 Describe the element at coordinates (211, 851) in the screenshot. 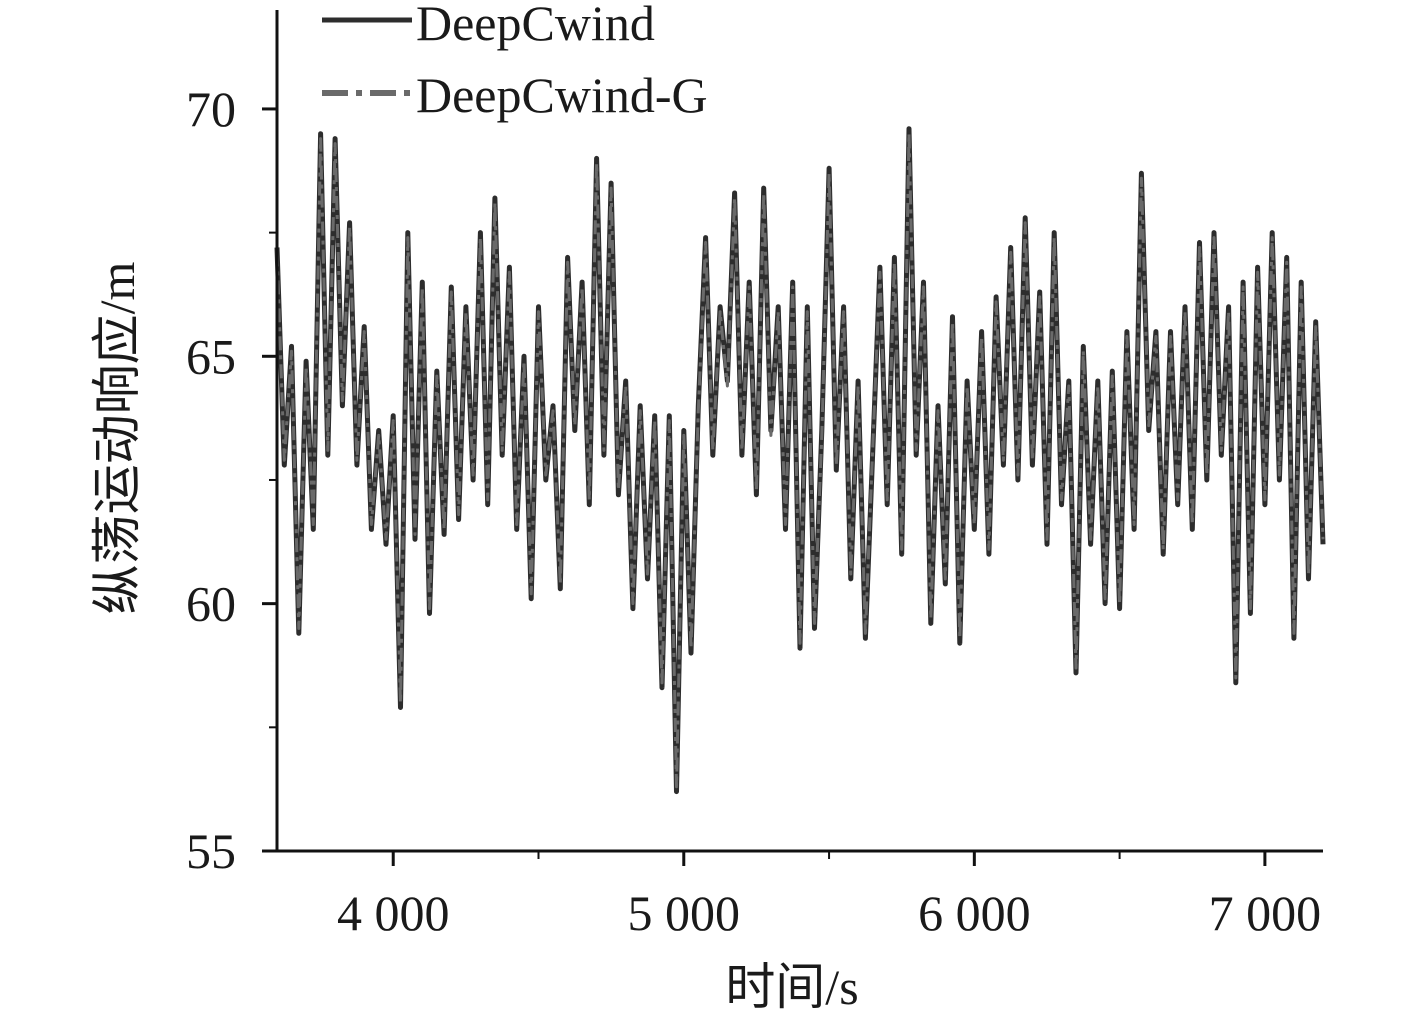

I see `y-tick-label: 55` at that location.